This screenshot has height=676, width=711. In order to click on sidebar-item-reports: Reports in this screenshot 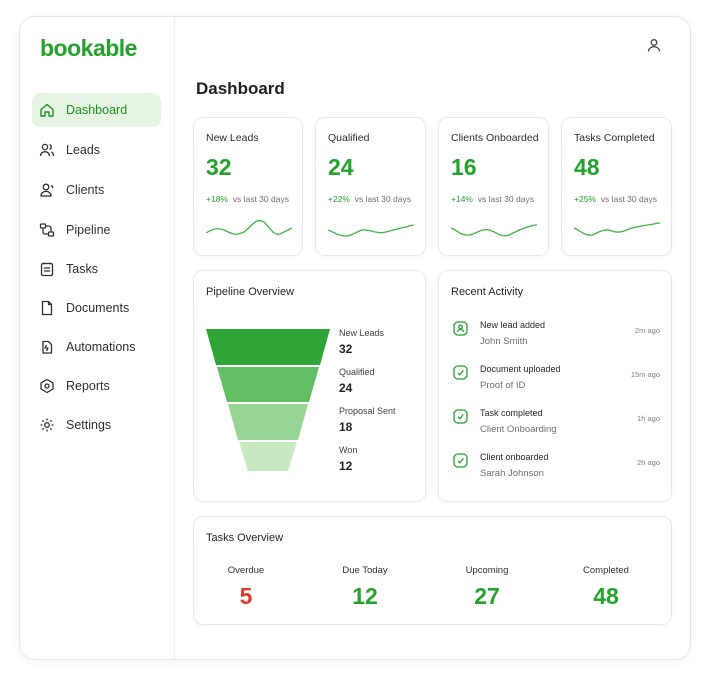, I will do `click(96, 386)`.